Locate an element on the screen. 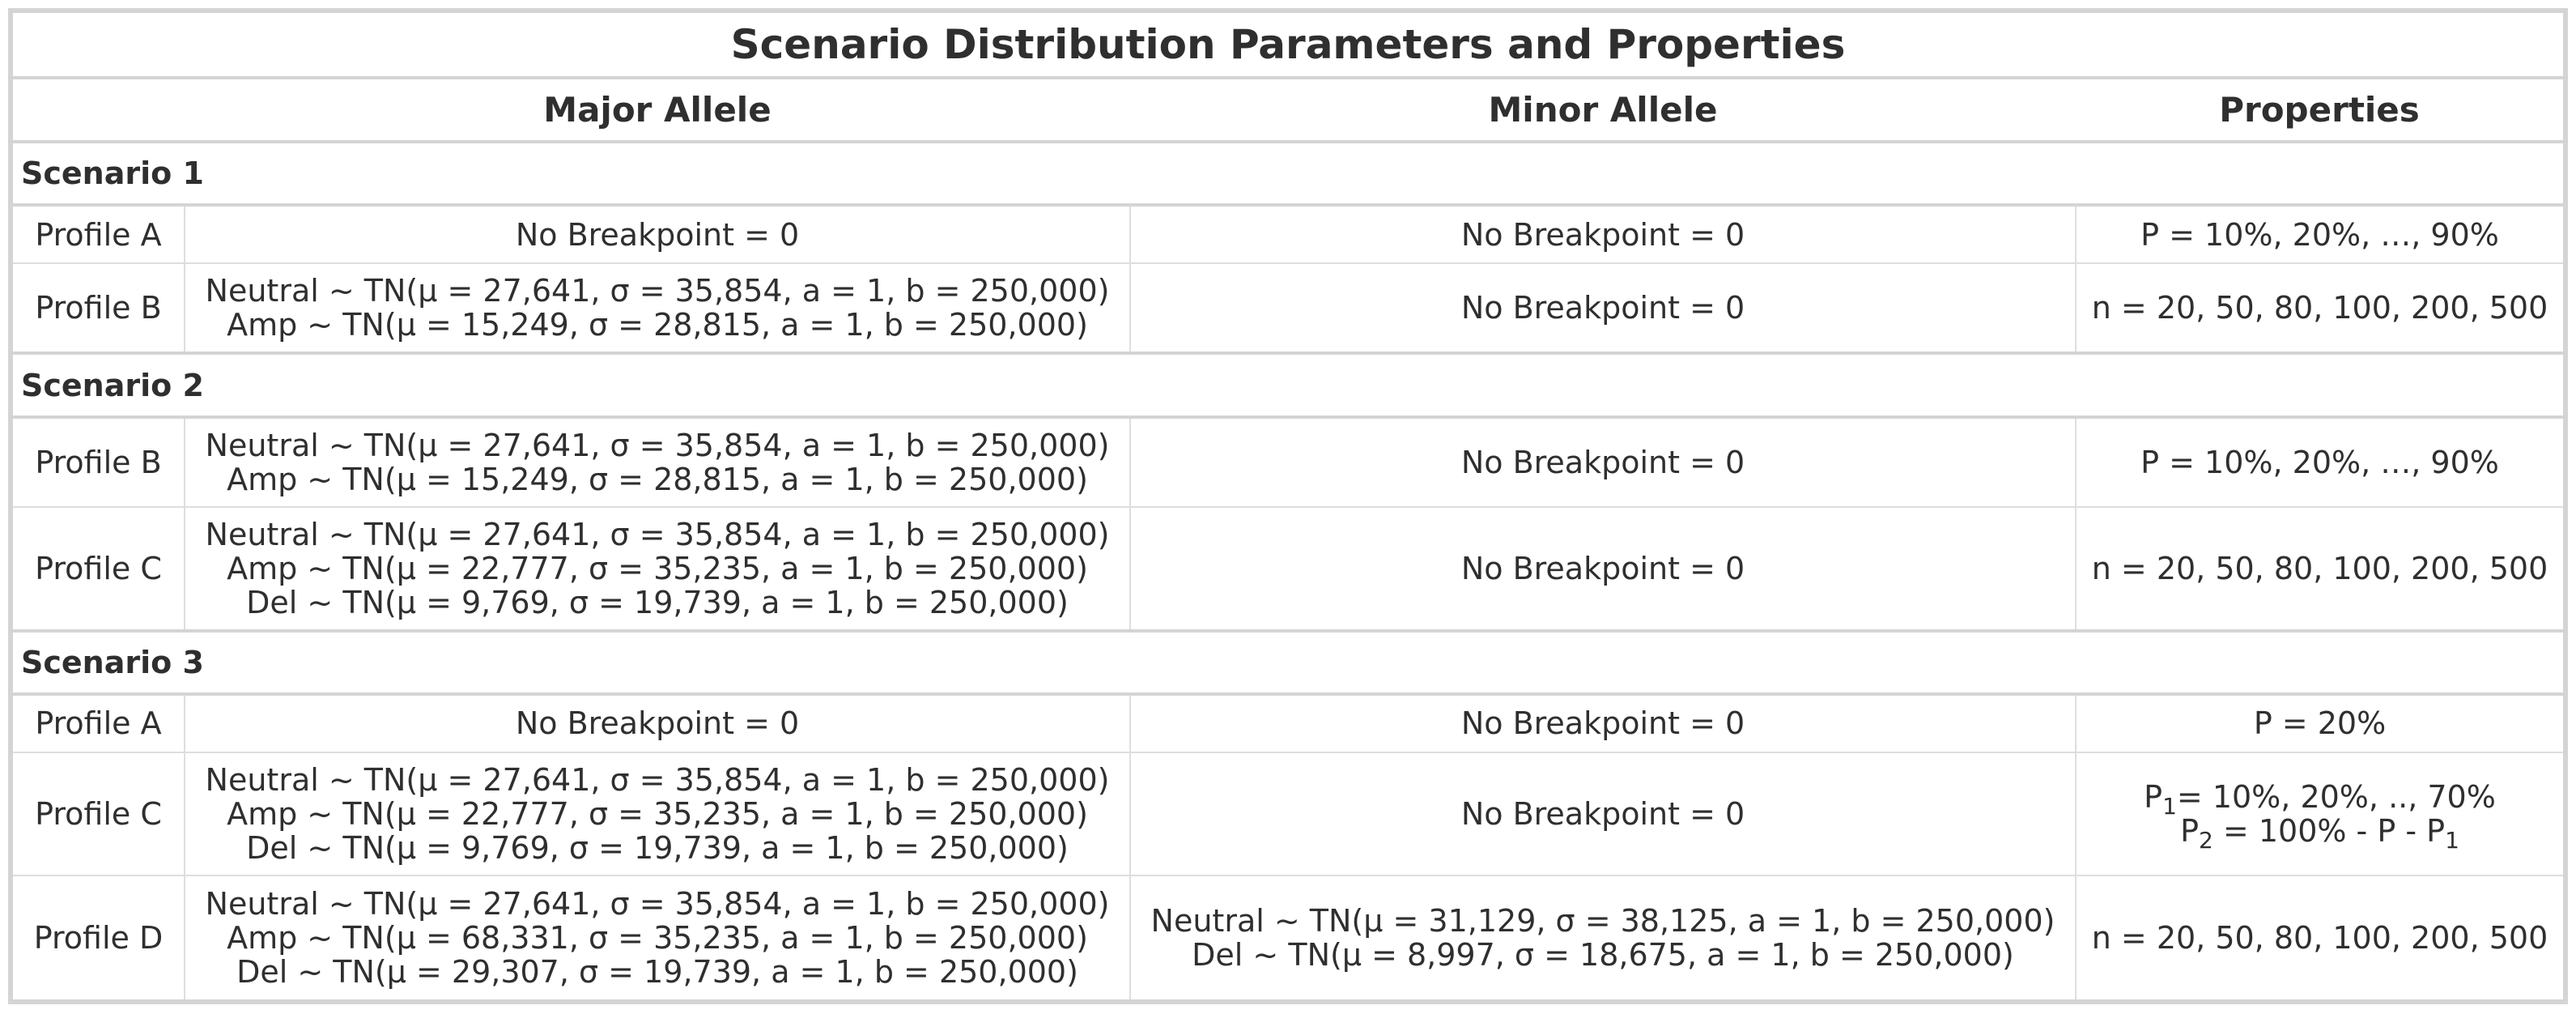 The width and height of the screenshot is (2576, 1014). p2-line: P2 = 100% - P - P1 is located at coordinates (2320, 833).